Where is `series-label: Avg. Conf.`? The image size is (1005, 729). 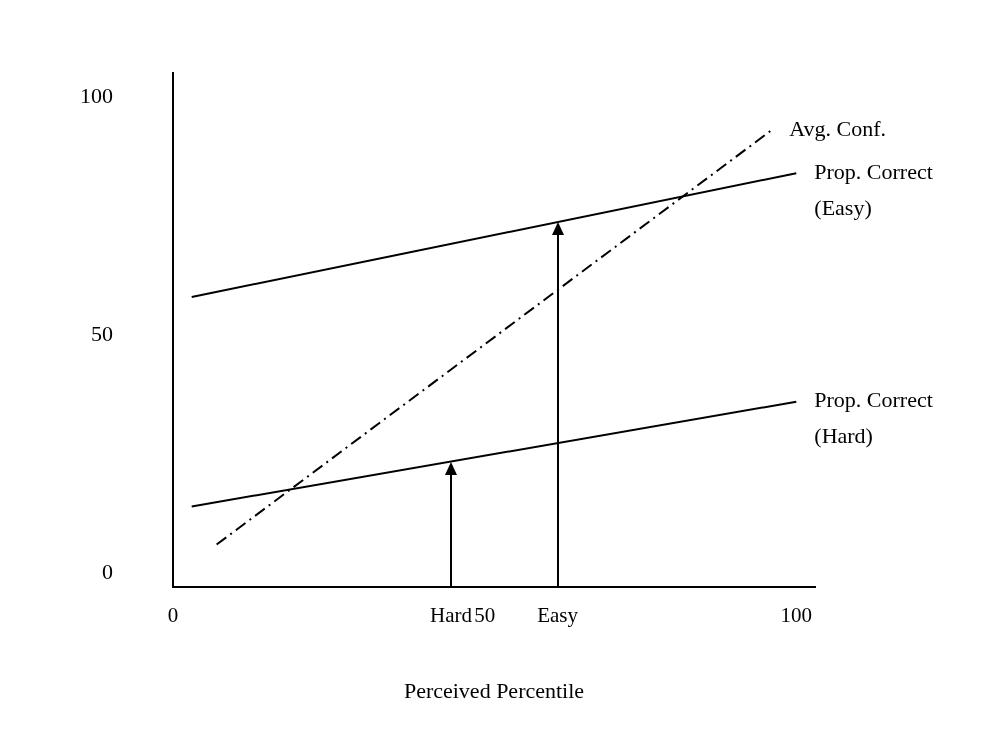
series-label: Avg. Conf. is located at coordinates (838, 129).